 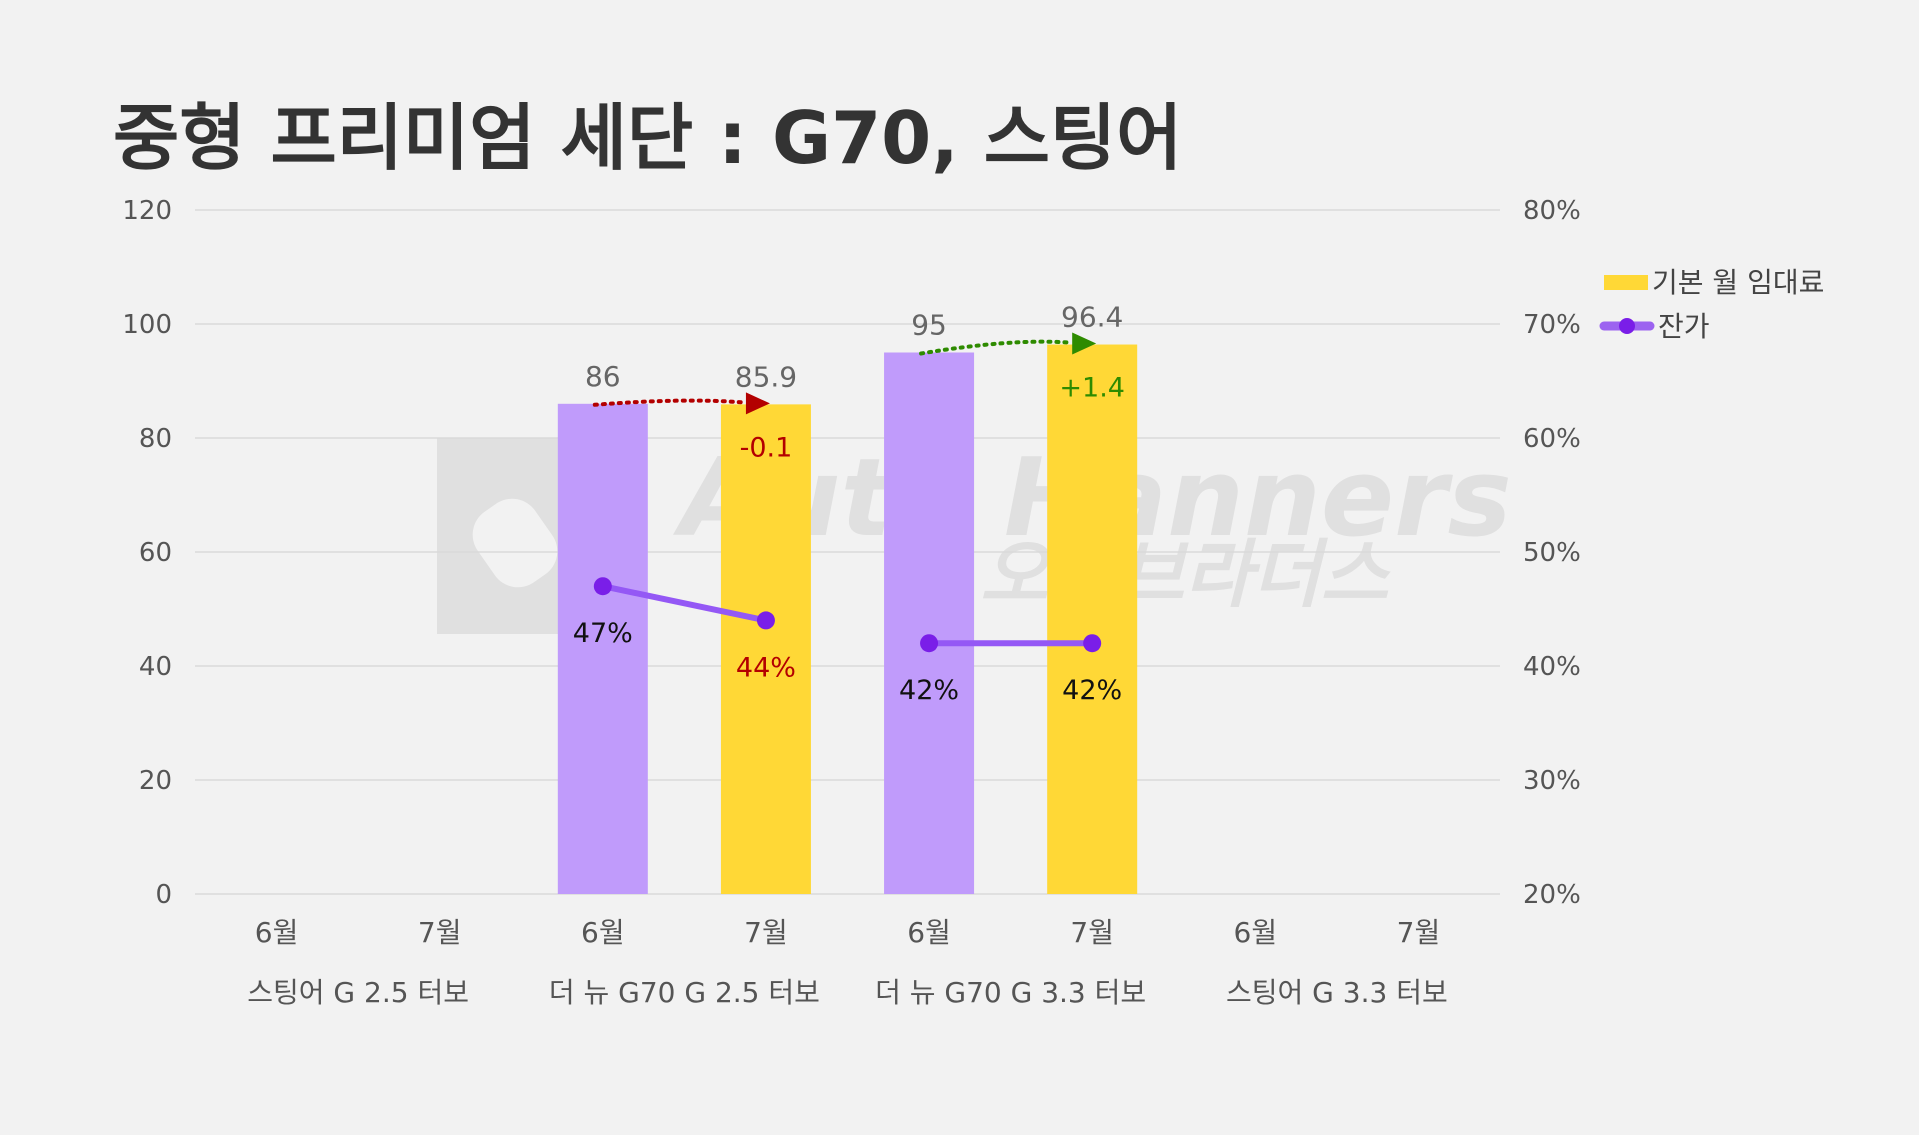 What do you see at coordinates (155, 553) in the screenshot?
I see `left-tick-label: 60` at bounding box center [155, 553].